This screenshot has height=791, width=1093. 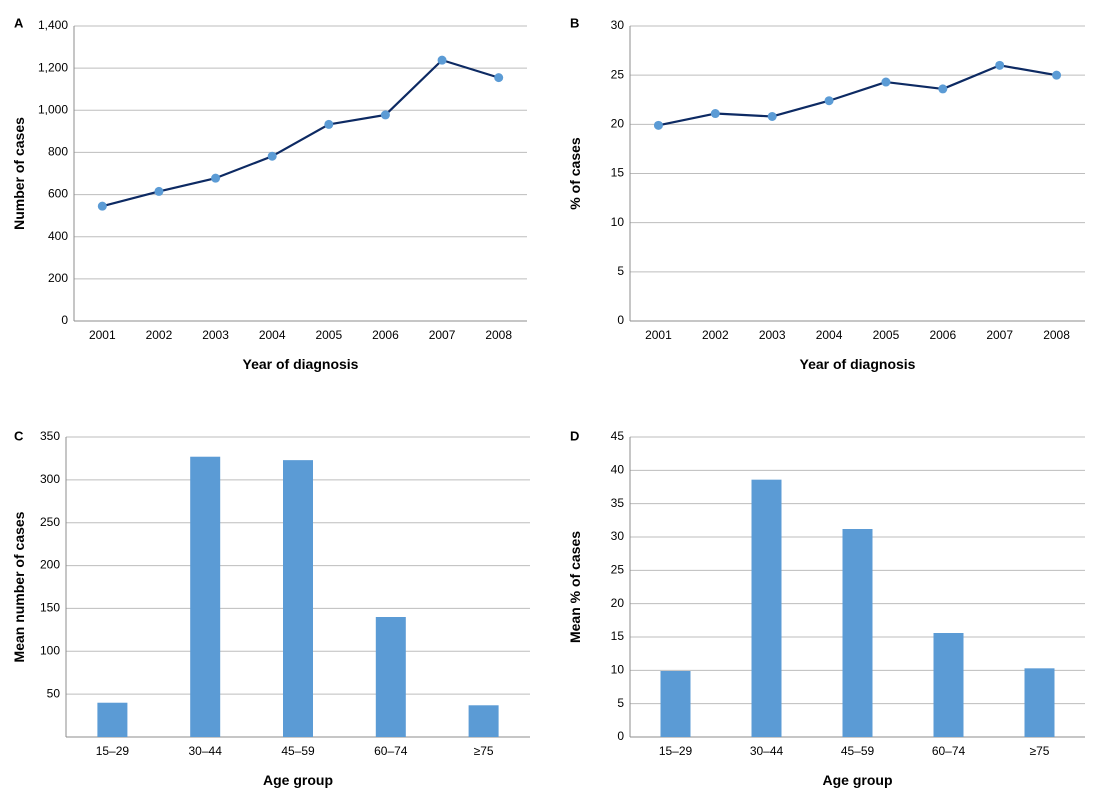 What do you see at coordinates (50, 436) in the screenshot?
I see `y-tick-label: 350` at bounding box center [50, 436].